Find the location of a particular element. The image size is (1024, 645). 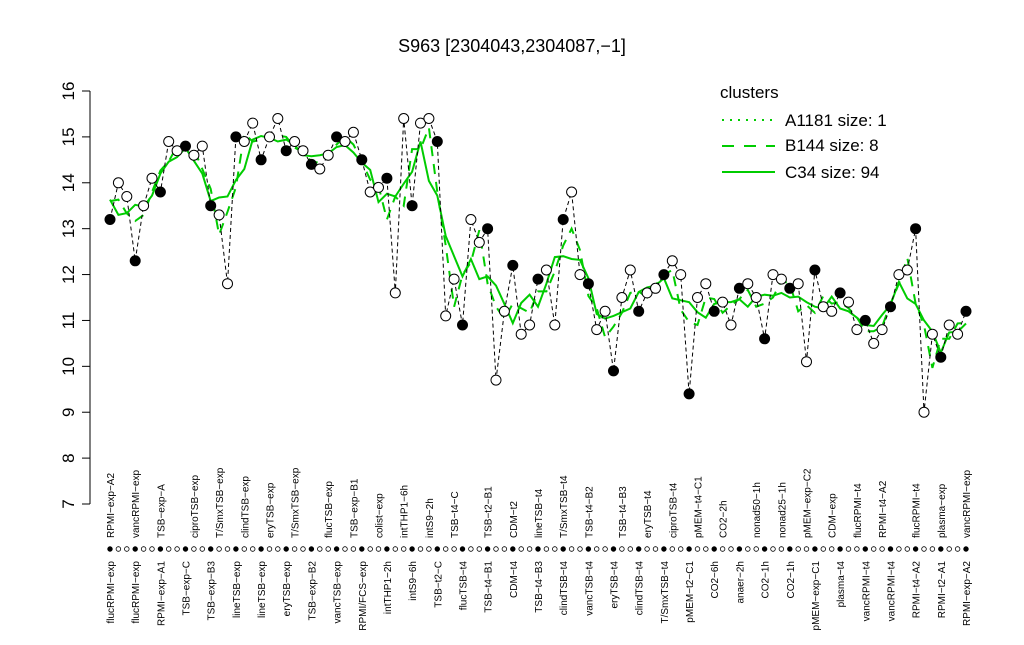

x-tick-label: intTHP1−6h is located at coordinates (405, 511).